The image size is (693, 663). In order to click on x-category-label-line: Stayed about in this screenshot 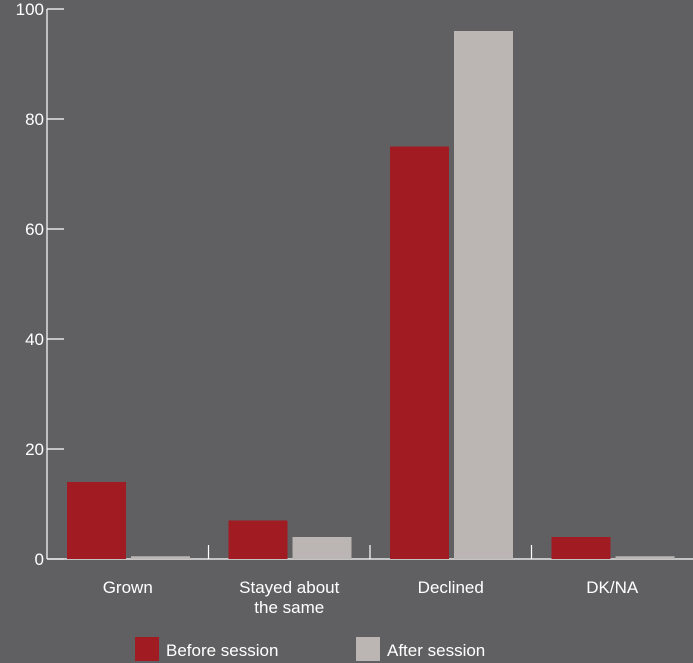, I will do `click(289, 587)`.